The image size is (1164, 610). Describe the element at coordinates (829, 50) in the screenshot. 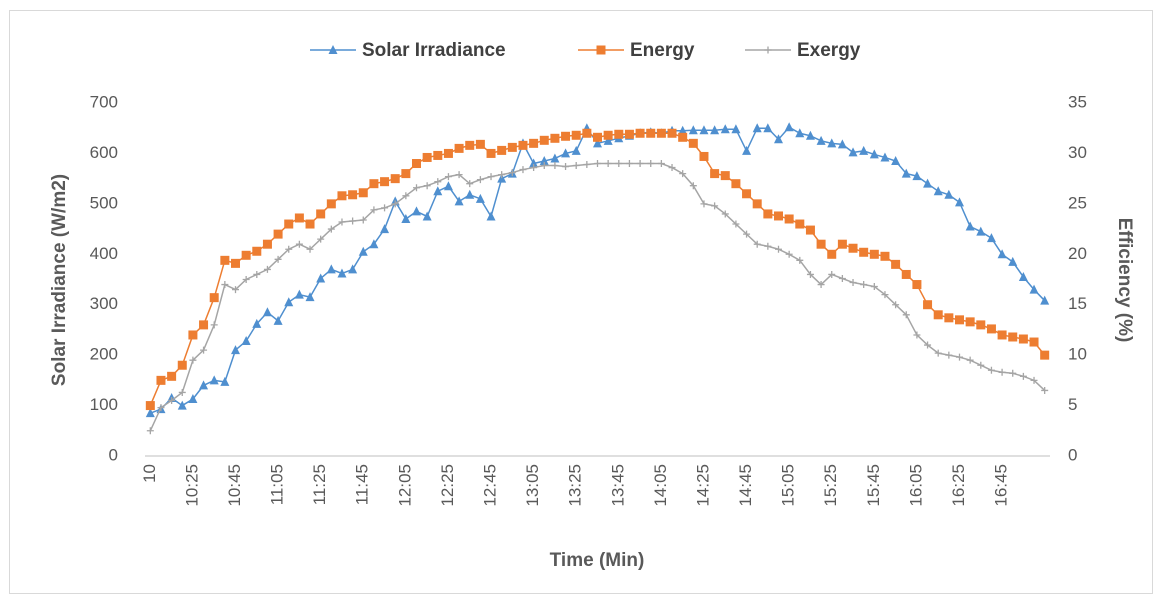

I see `legend-label: Exergy` at that location.